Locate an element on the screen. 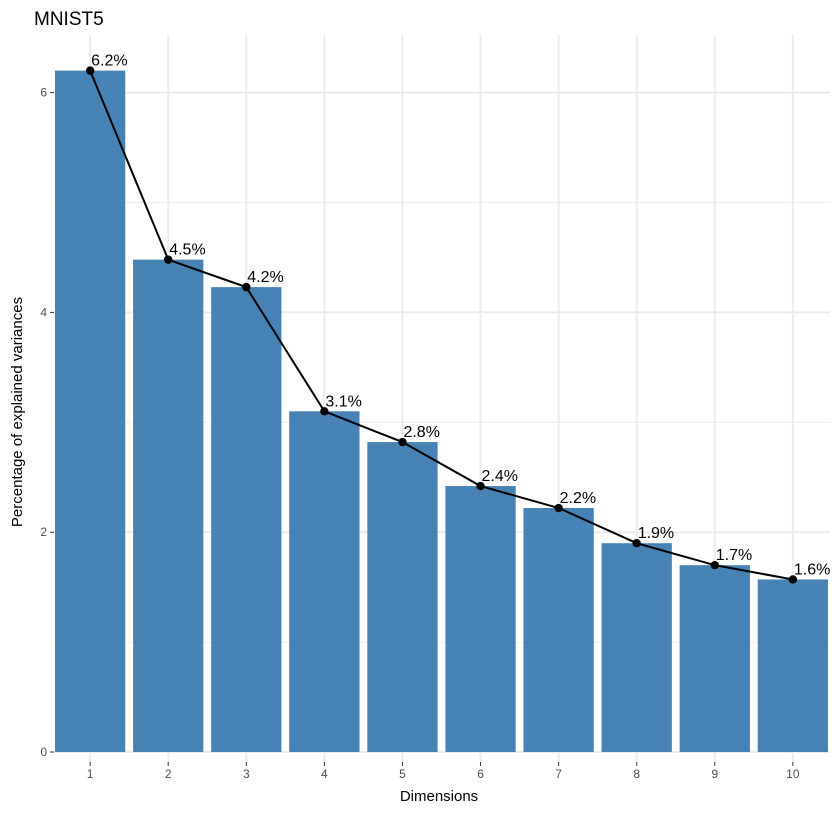 Image resolution: width=840 pixels, height=840 pixels. data-label-6: 2.4% is located at coordinates (500, 476).